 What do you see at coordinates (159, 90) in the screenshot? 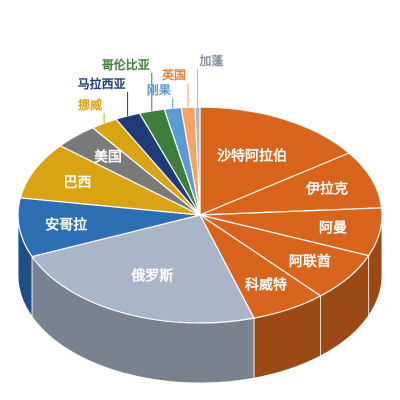
I see `slice-13-label: 刚果` at bounding box center [159, 90].